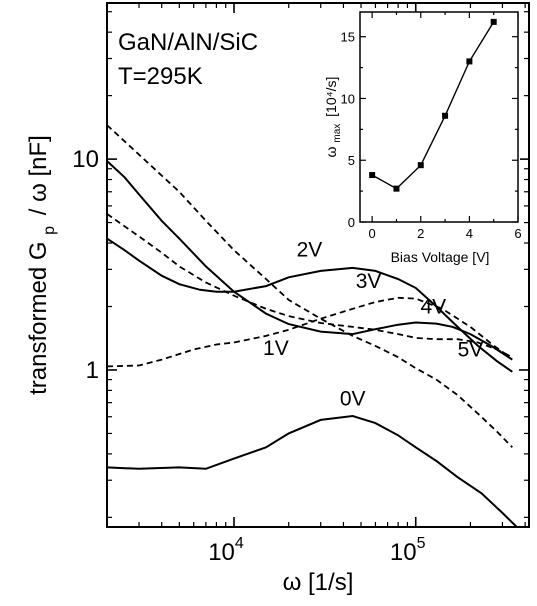 This screenshot has width=537, height=606. Describe the element at coordinates (333, 117) in the screenshot. I see `inset-y-axis-label: ω max [10⁴/s]` at that location.